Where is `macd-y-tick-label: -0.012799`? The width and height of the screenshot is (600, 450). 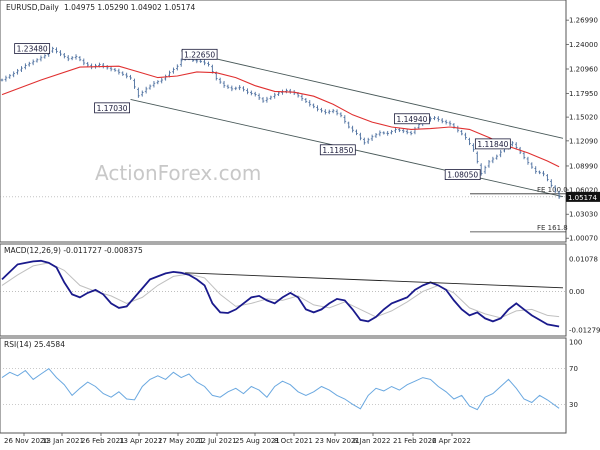 macd-y-tick-label: -0.012799 is located at coordinates (584, 330).